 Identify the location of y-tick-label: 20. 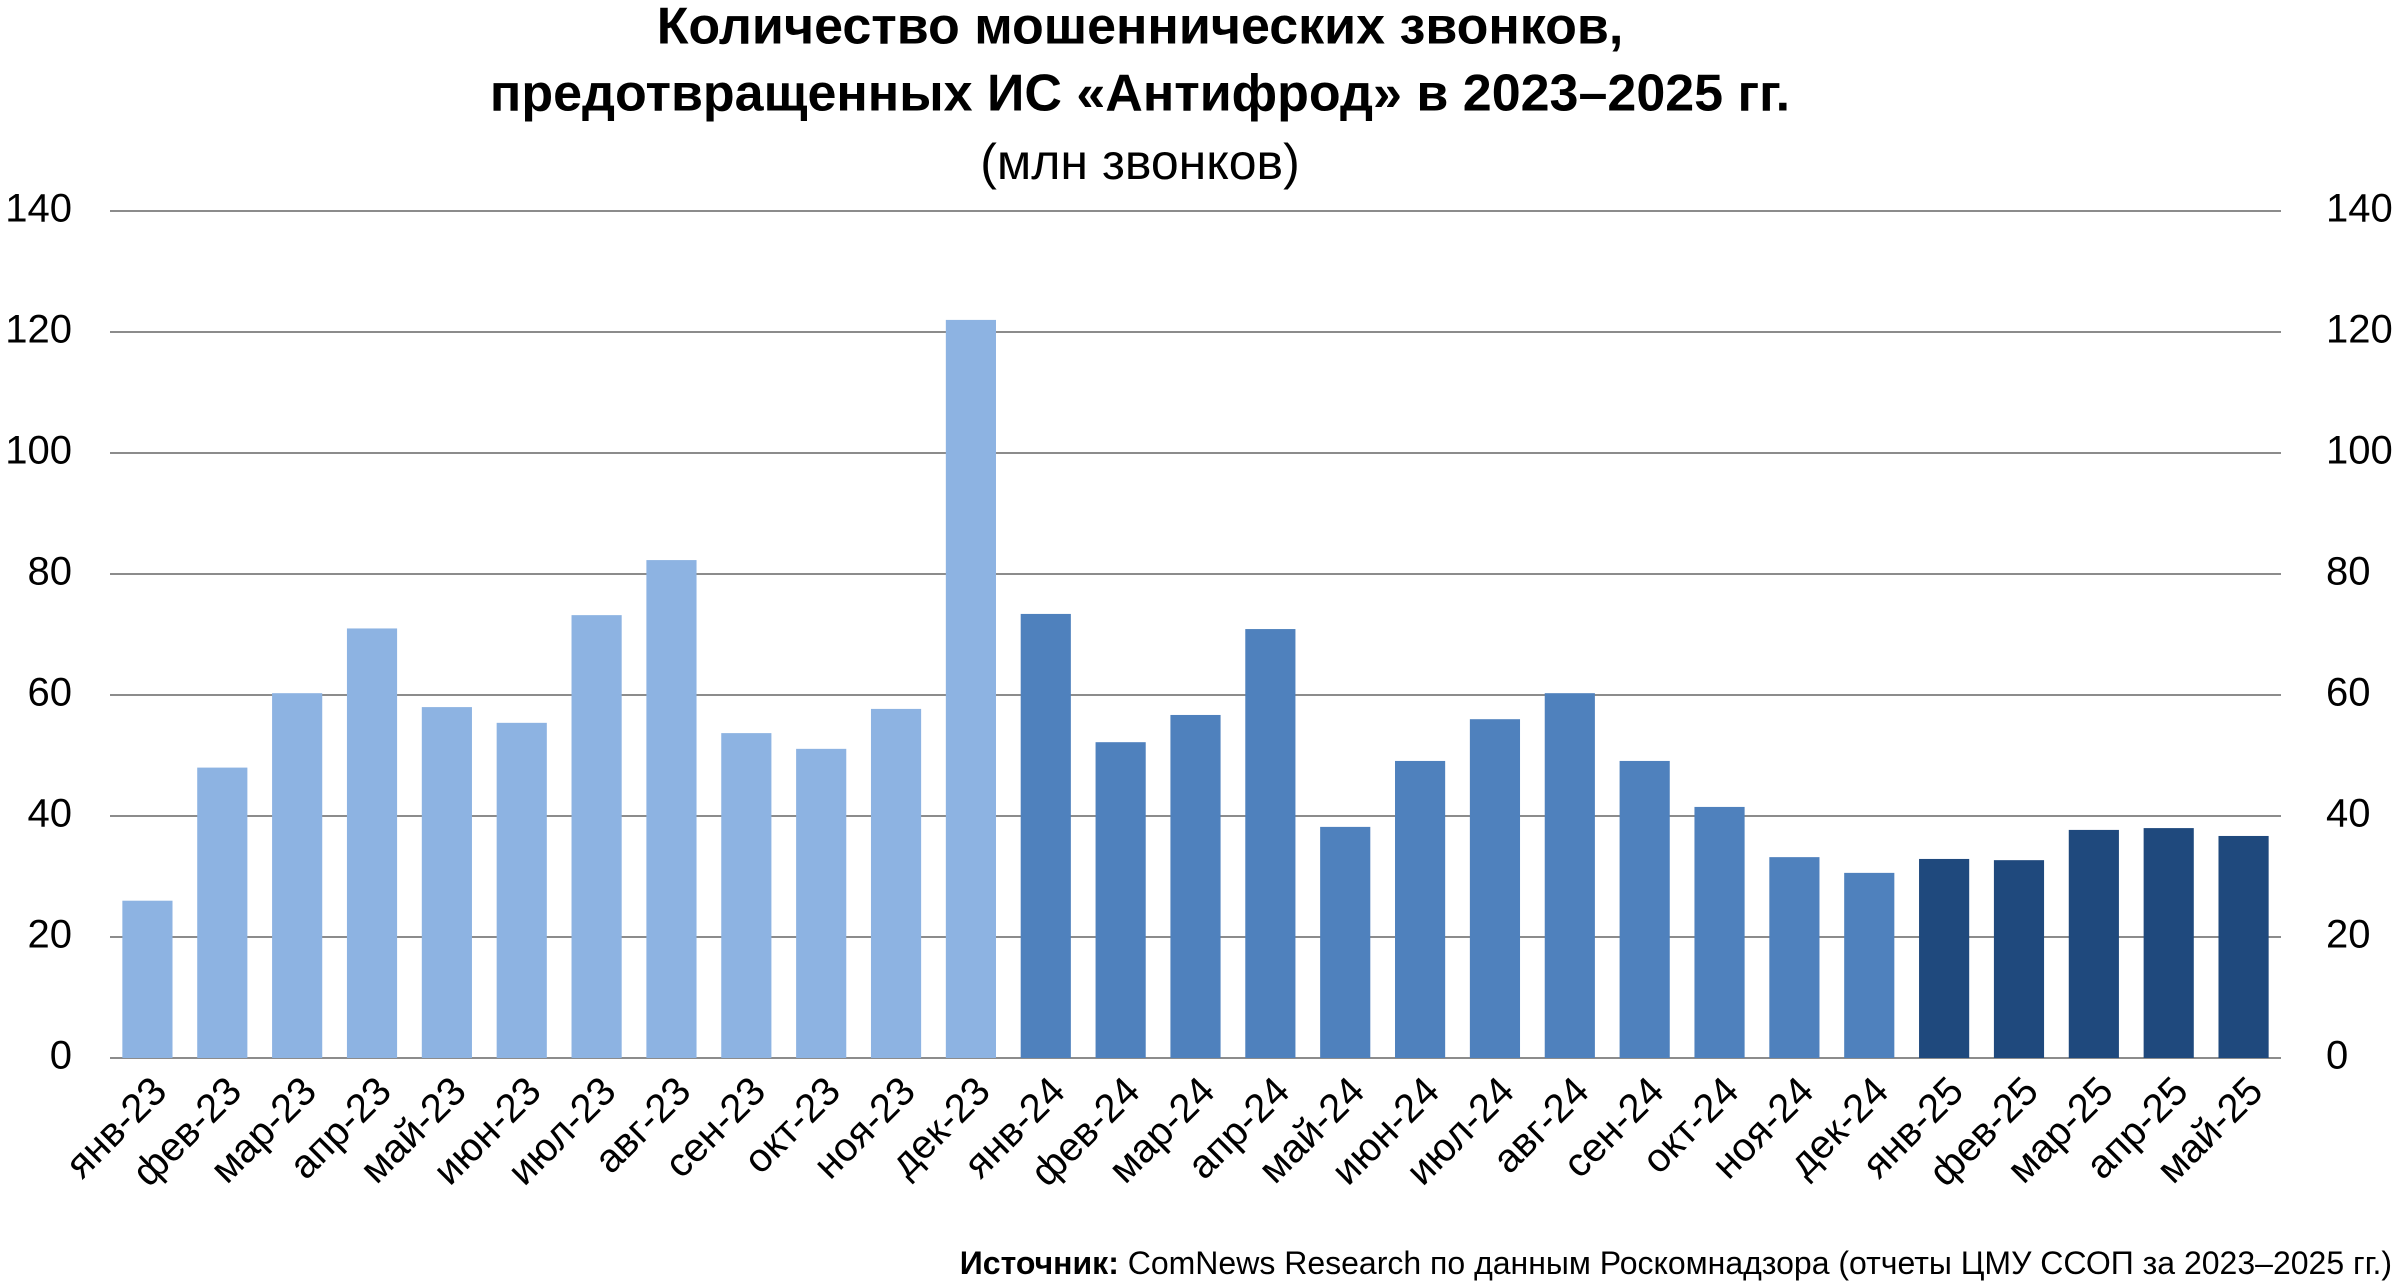
(50, 935).